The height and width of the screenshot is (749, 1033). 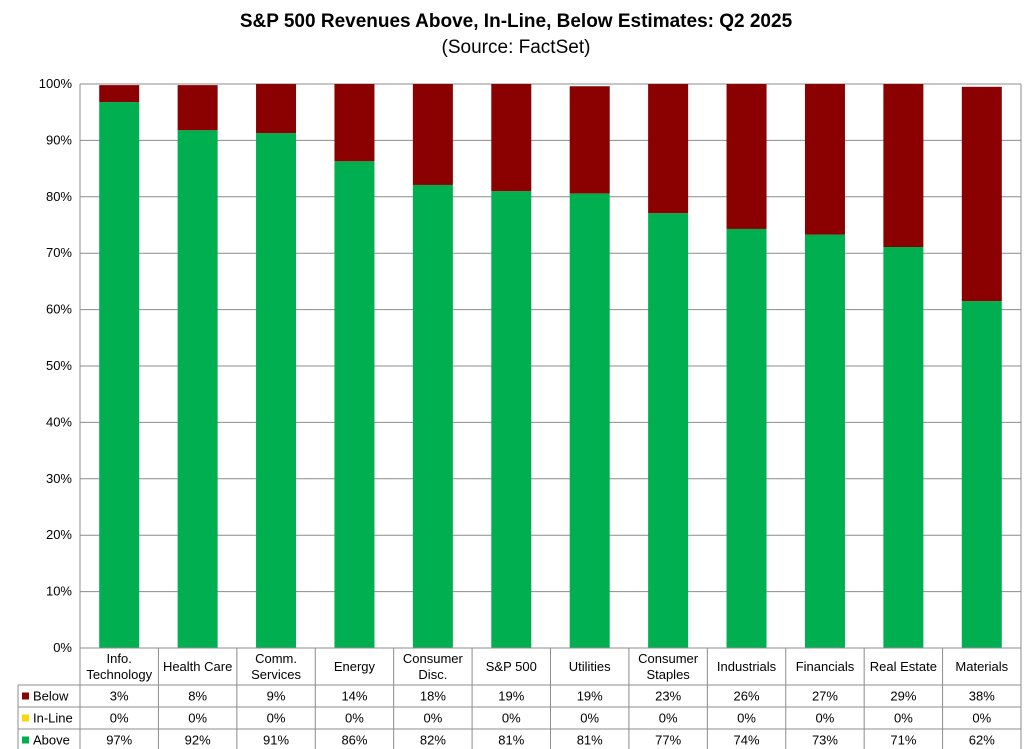 I want to click on data-label: 62%, so click(x=982, y=740).